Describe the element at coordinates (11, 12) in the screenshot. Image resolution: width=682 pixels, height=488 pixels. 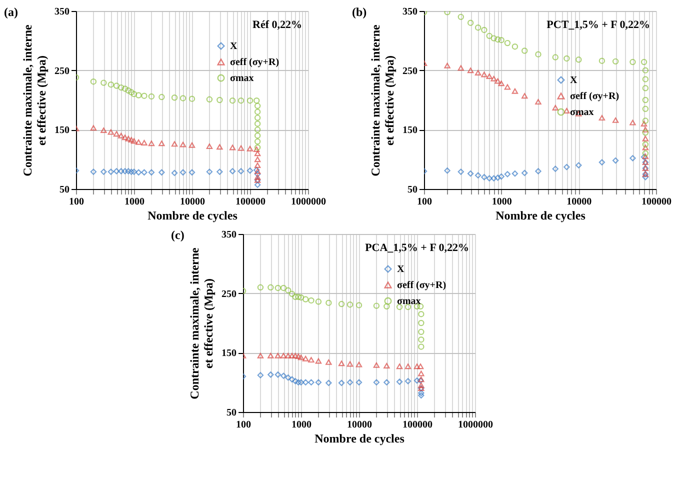
I see `text: (a)` at that location.